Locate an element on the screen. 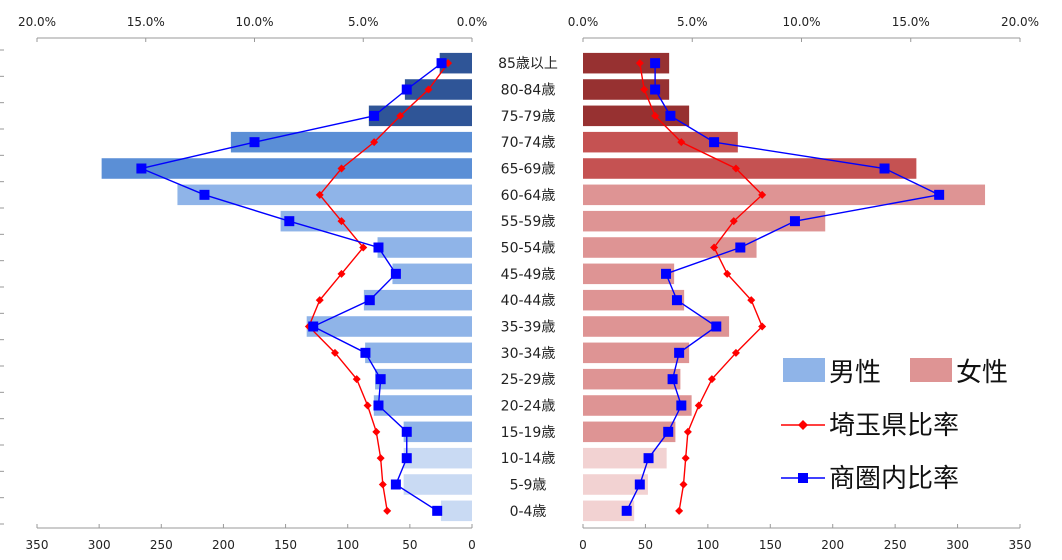  age-category-label: 0-4歳 is located at coordinates (528, 512).